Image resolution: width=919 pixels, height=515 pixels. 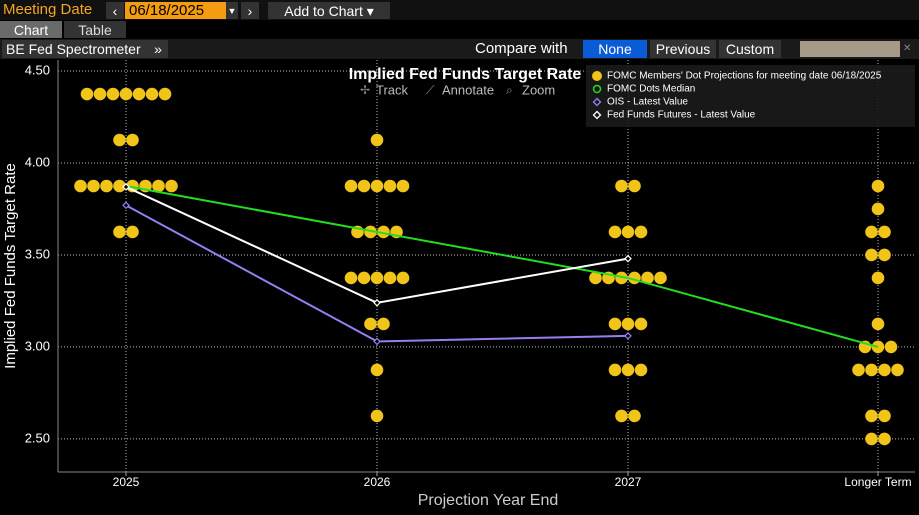 I want to click on legend-label: Fed Funds Futures - Latest Value, so click(x=681, y=115).